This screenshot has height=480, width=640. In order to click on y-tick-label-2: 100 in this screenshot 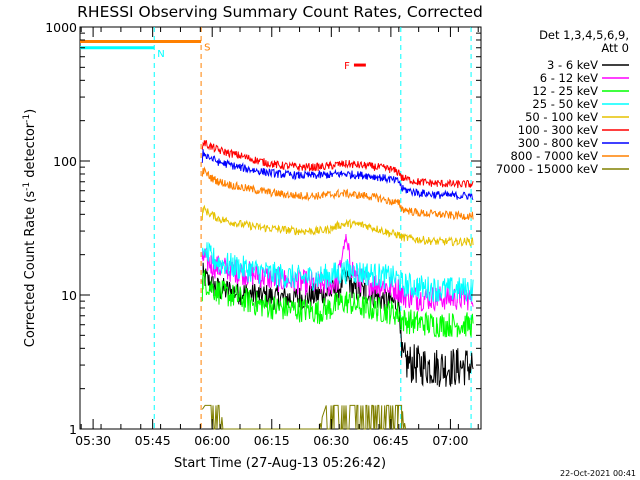, I will do `click(65, 161)`.